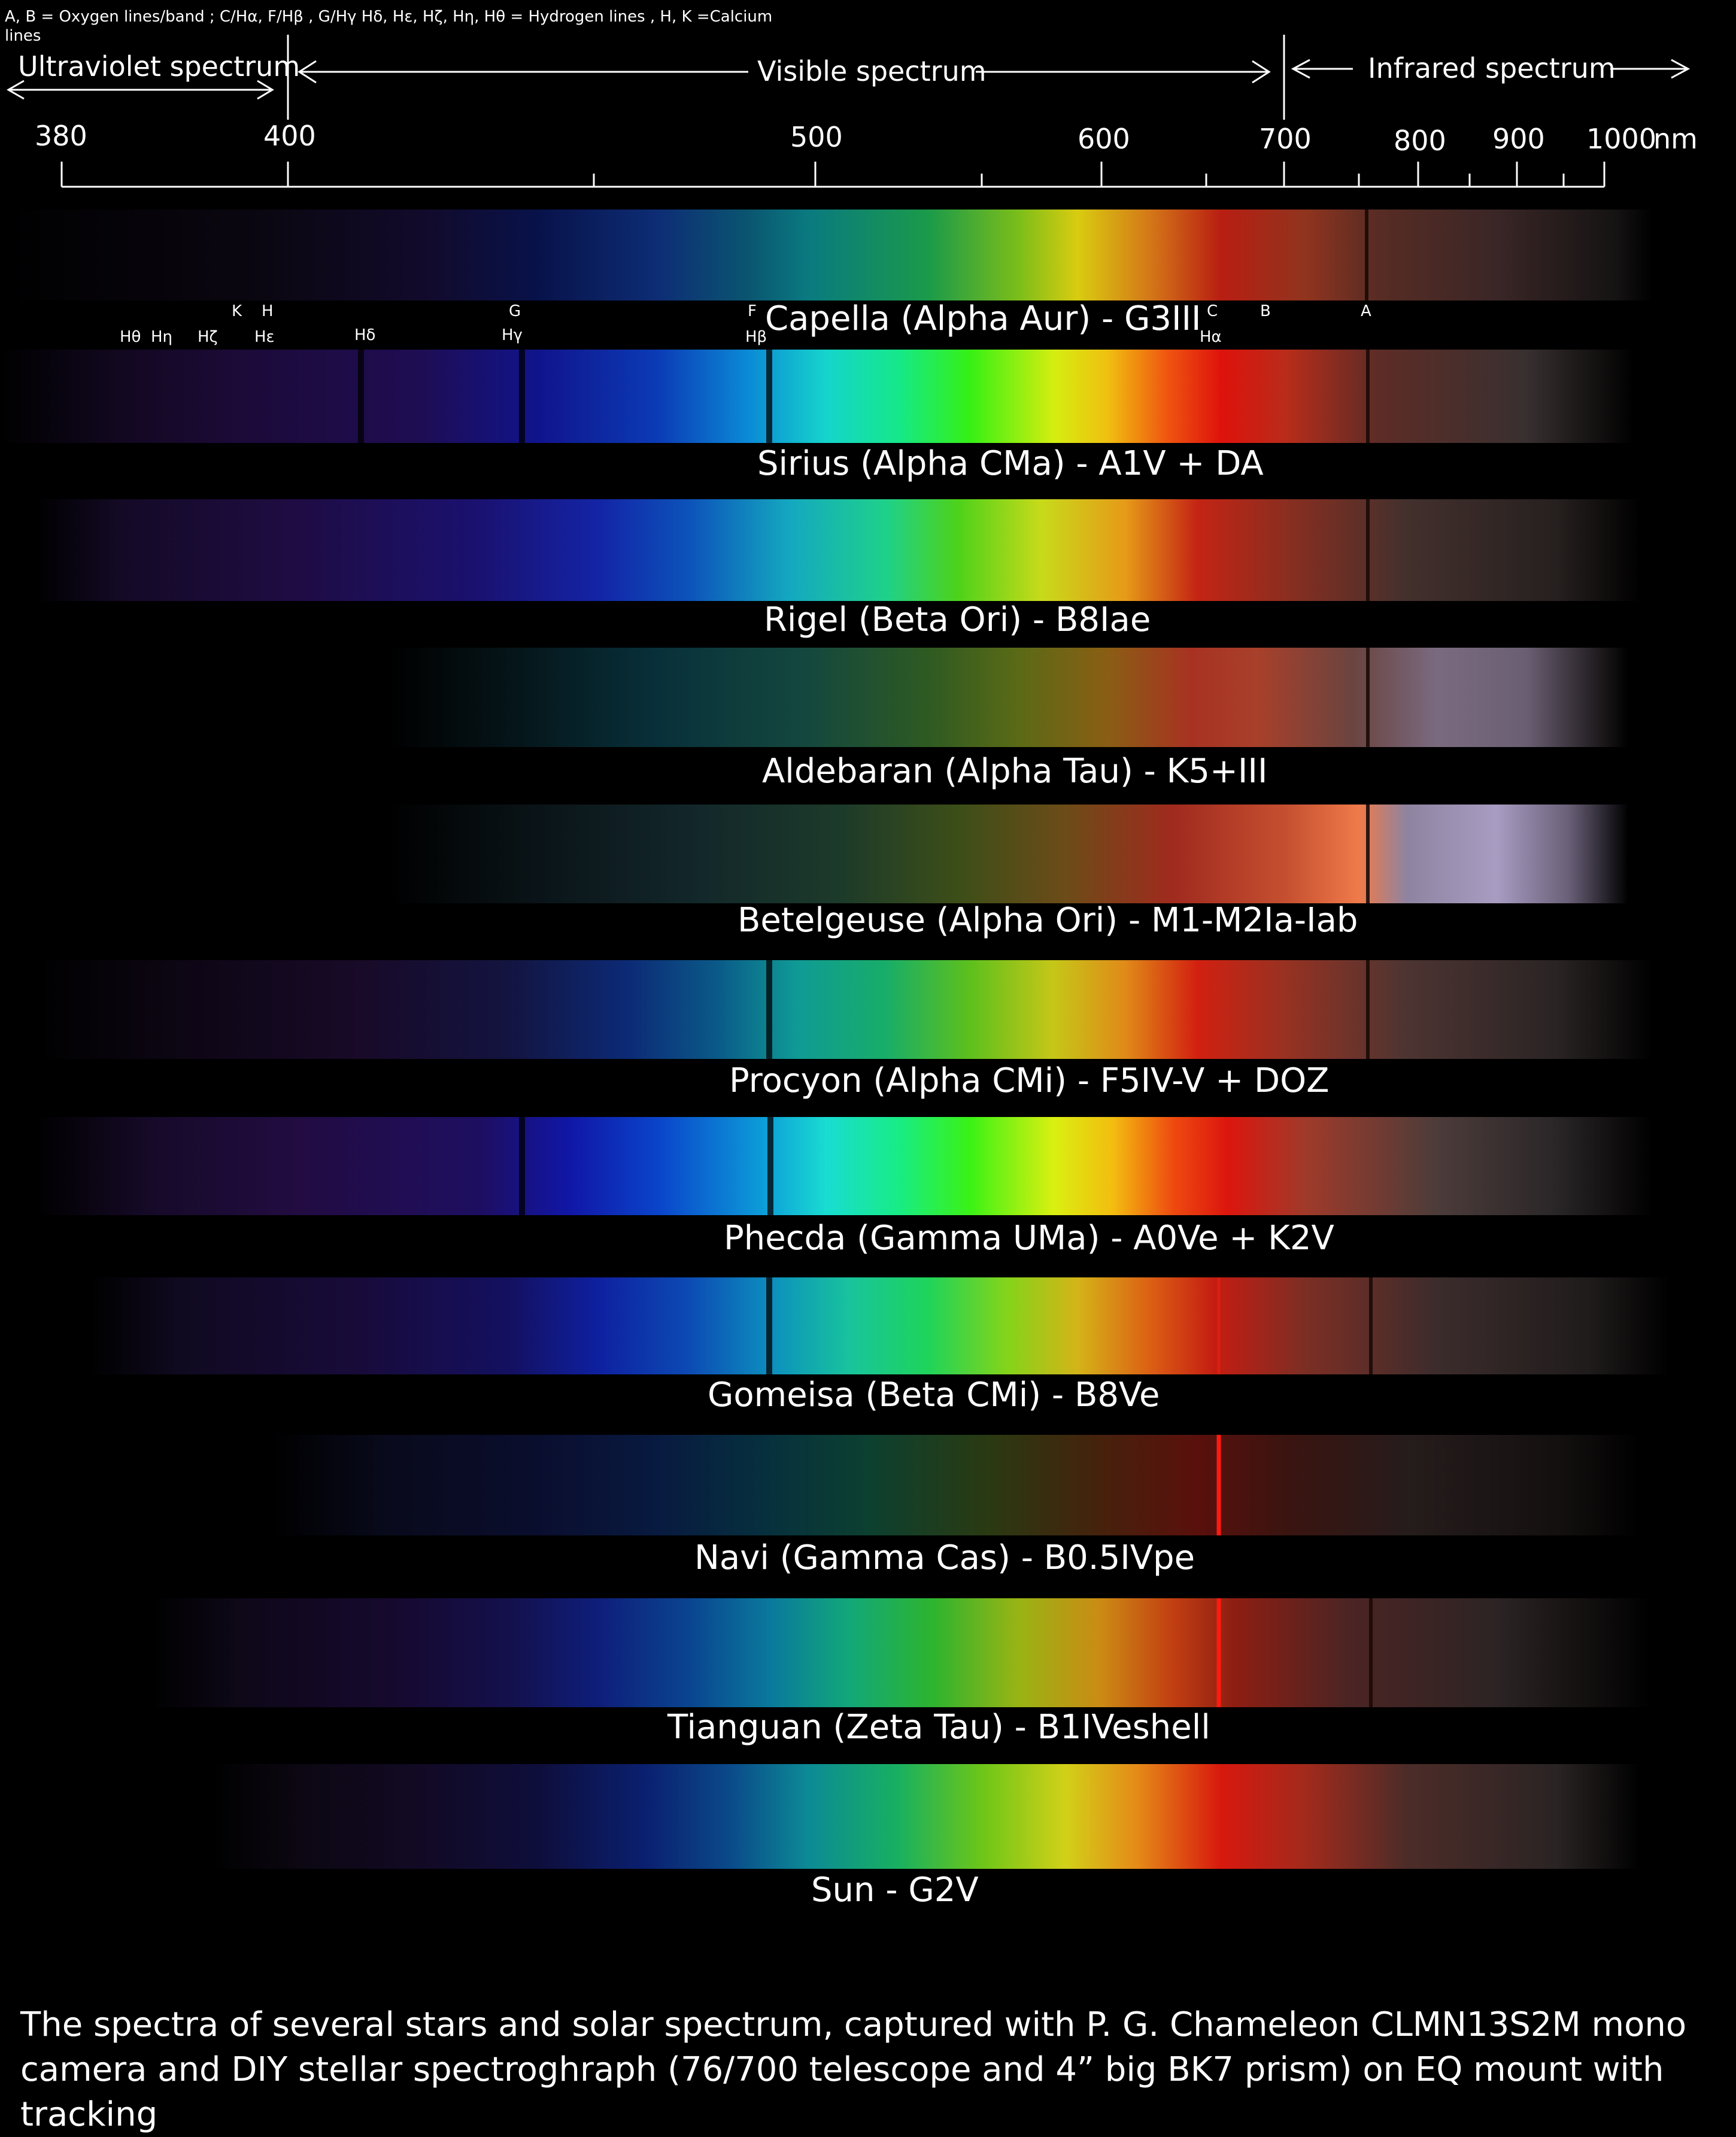  What do you see at coordinates (868, 1325) in the screenshot?
I see `spectrum-band-gomeisa` at bounding box center [868, 1325].